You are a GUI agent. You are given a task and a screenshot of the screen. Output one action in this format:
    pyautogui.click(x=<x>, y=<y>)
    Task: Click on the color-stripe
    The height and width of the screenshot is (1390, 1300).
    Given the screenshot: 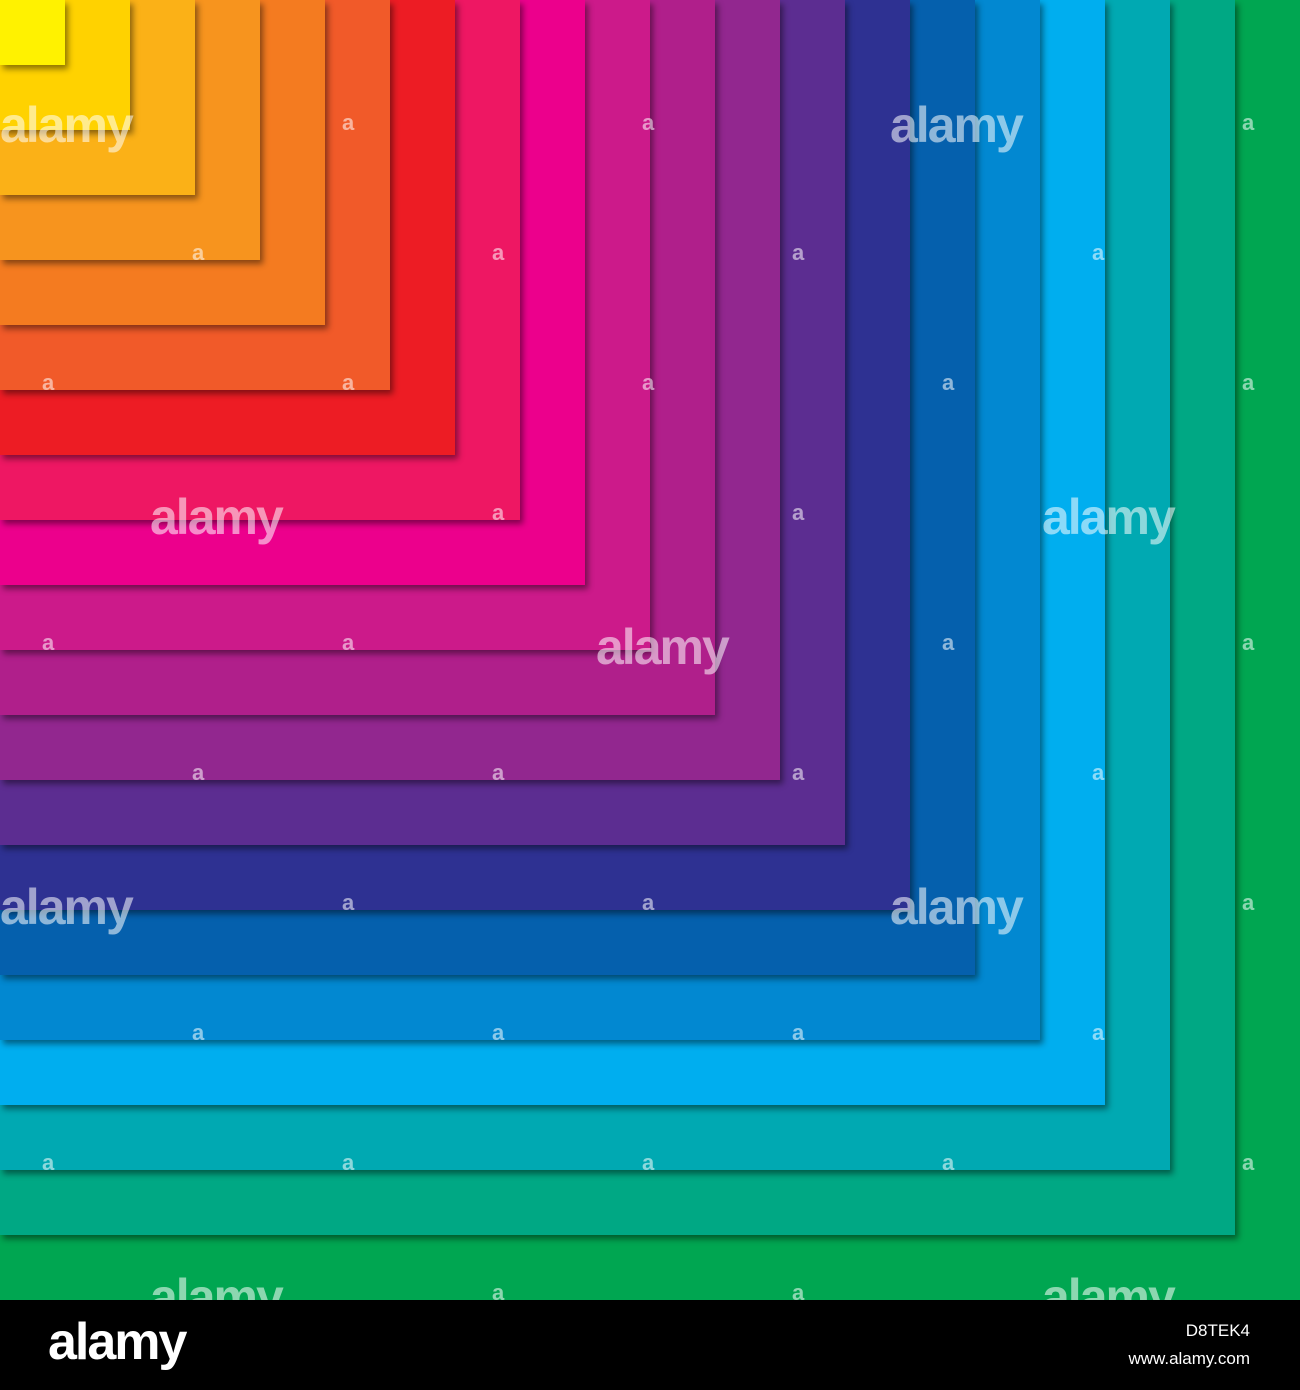 What is the action you would take?
    pyautogui.click(x=32, y=32)
    